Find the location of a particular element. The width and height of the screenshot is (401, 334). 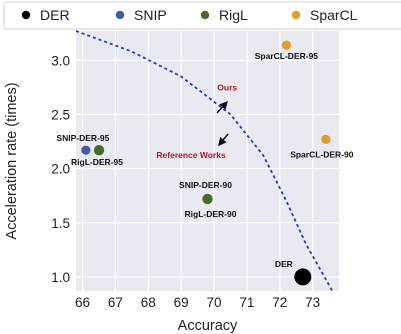

x-tick-label: 72 is located at coordinates (279, 302).